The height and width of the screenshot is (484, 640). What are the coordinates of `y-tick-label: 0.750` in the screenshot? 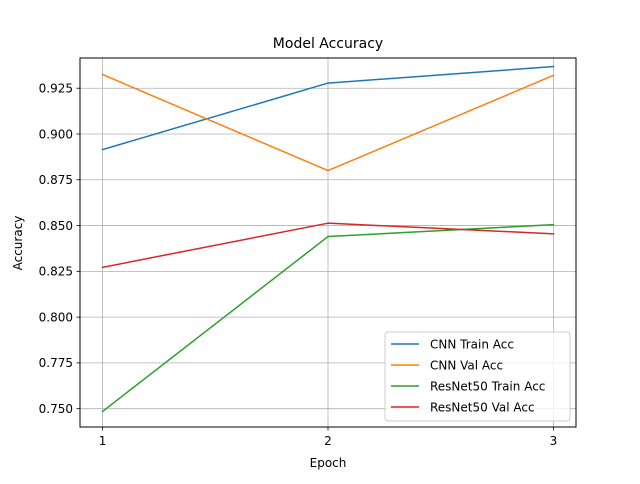 It's located at (56, 409).